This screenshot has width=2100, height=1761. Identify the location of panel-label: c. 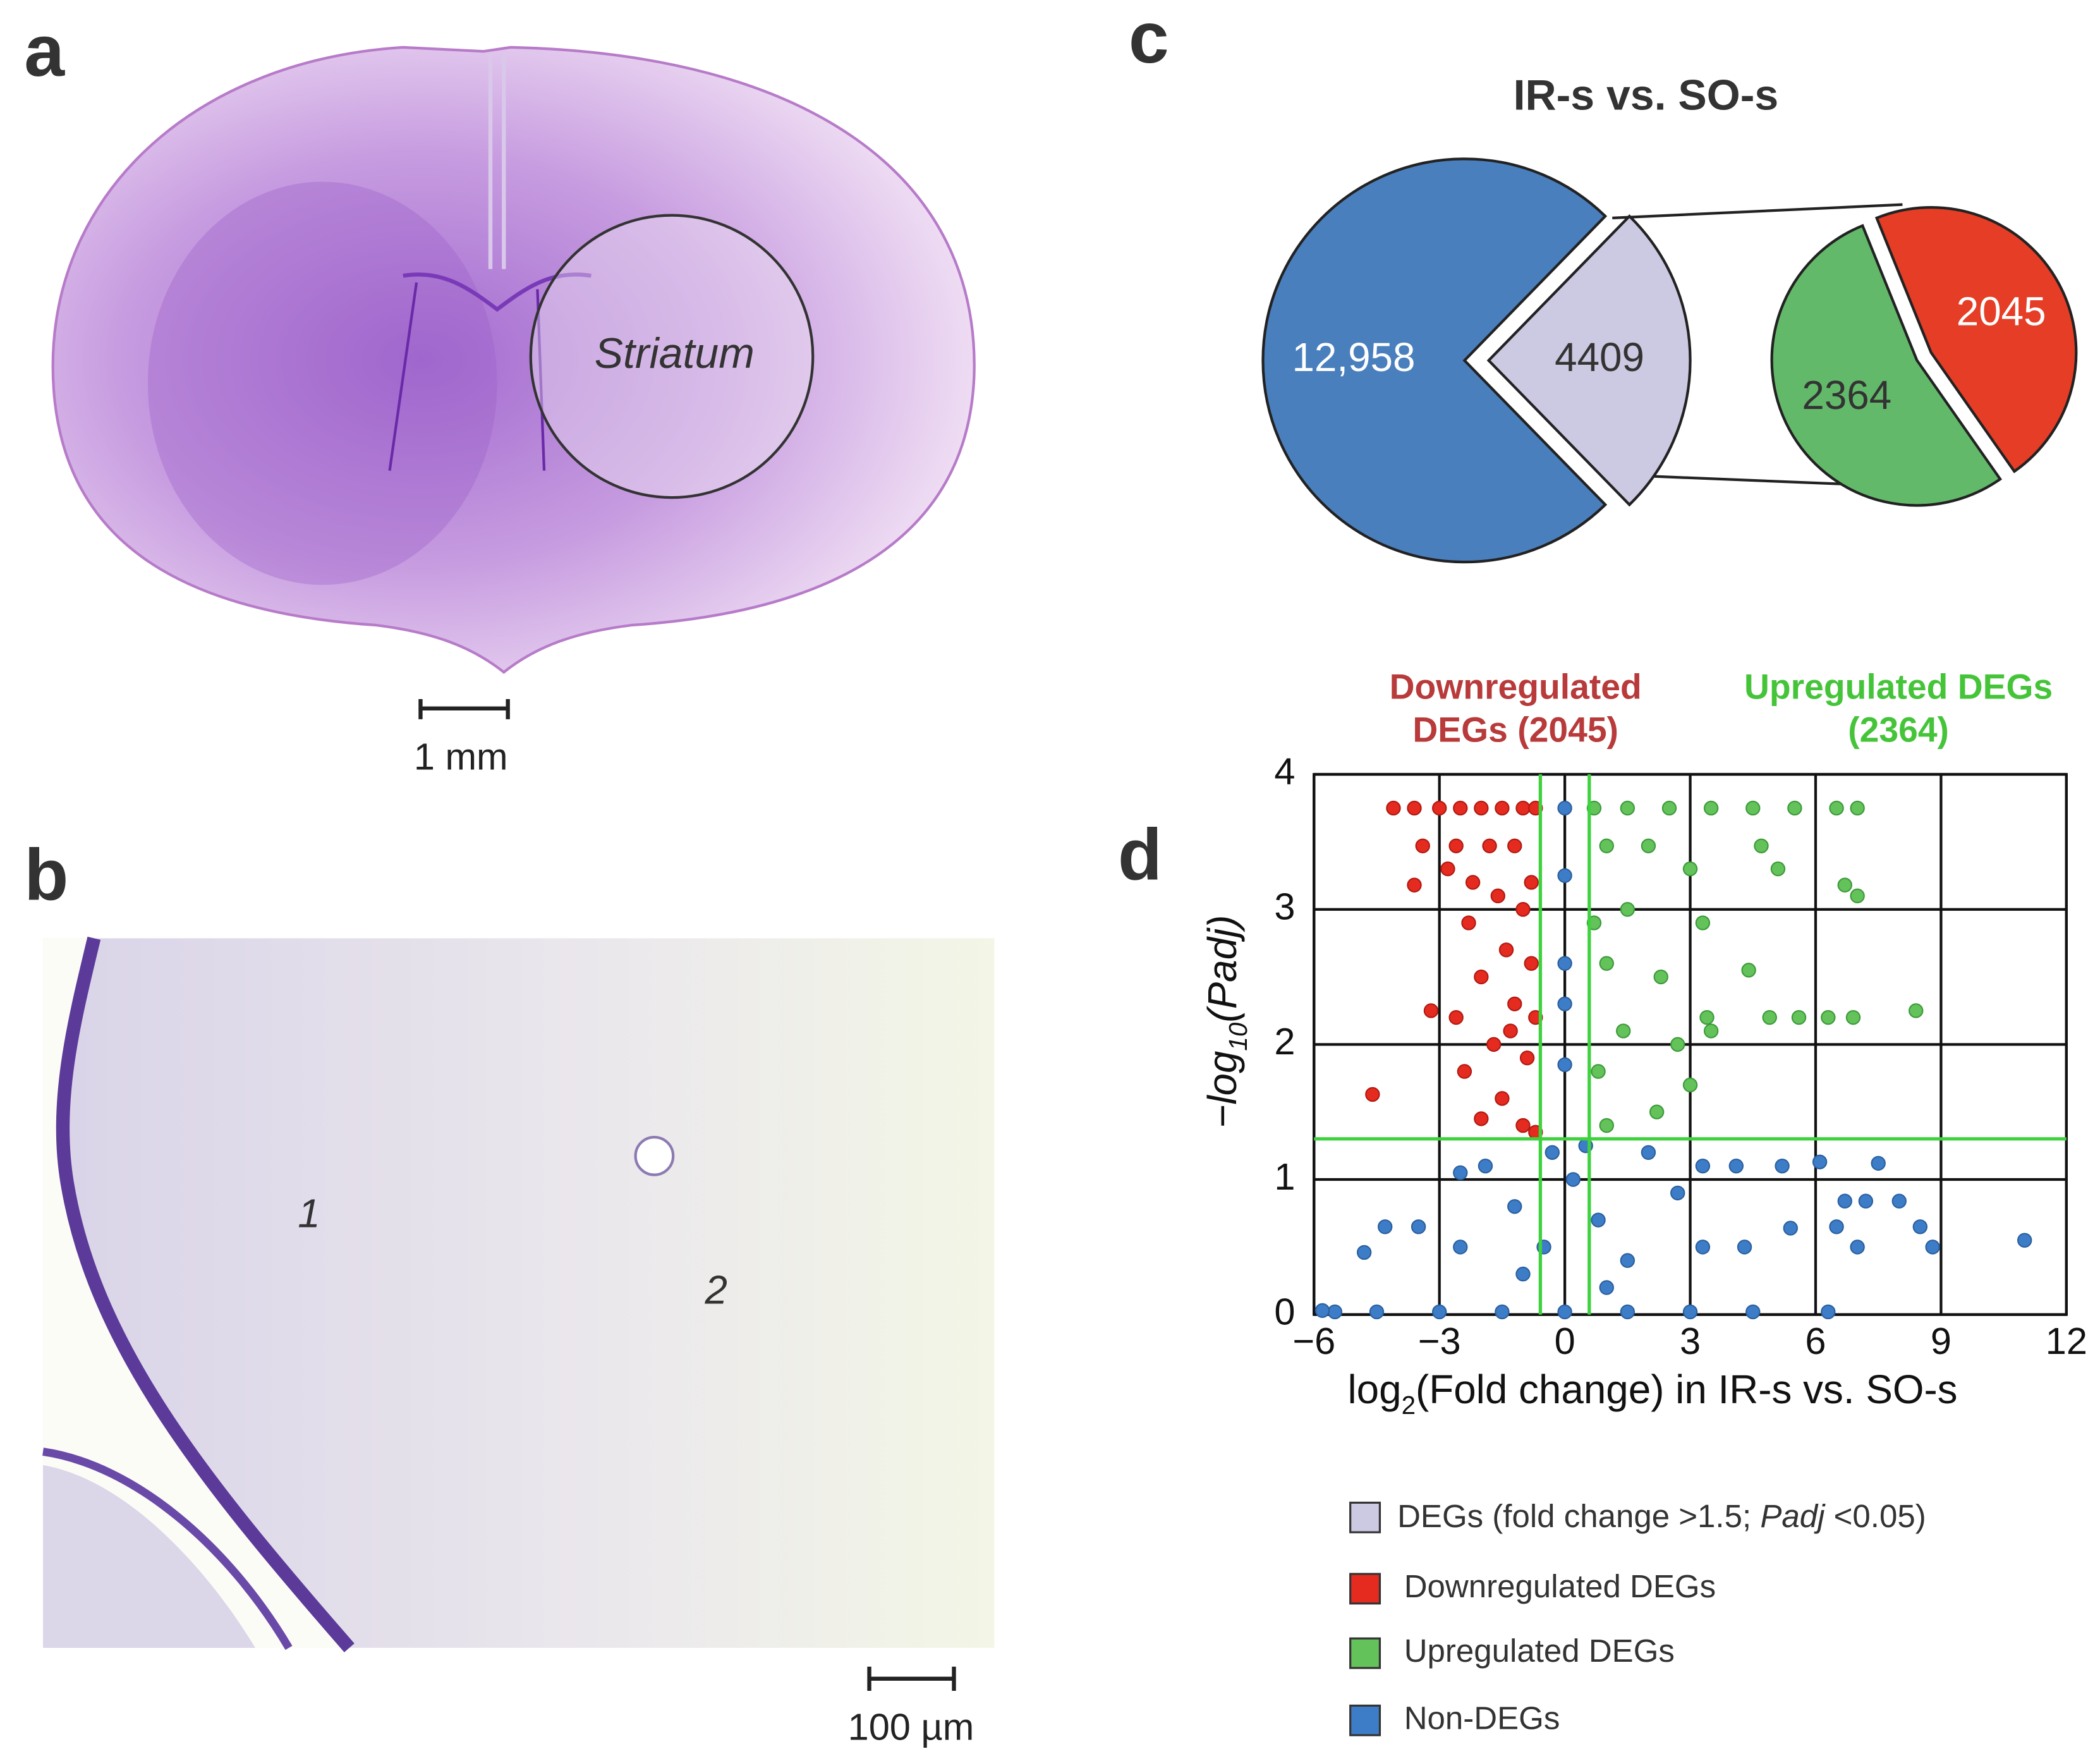
(1149, 39).